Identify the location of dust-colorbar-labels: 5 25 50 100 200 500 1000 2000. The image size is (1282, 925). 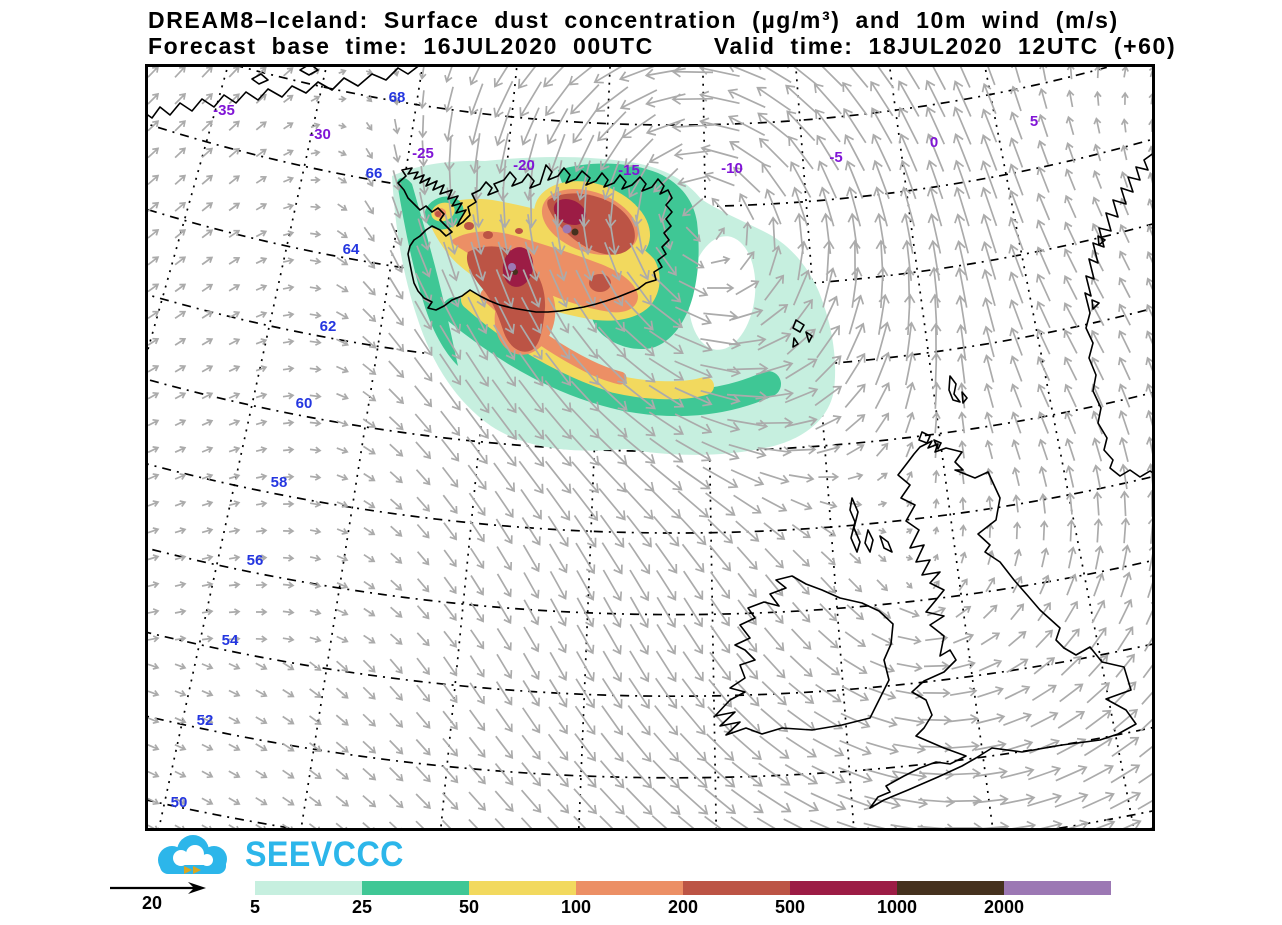
(641, 908).